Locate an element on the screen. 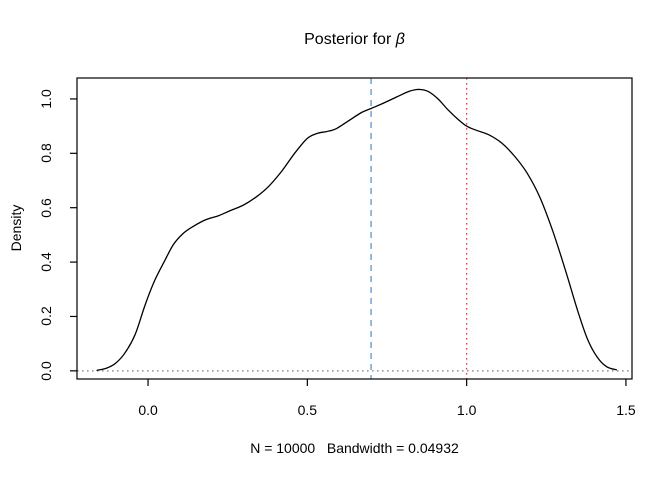 The image size is (672, 480). y-tick-label: 1.0 is located at coordinates (46, 99).